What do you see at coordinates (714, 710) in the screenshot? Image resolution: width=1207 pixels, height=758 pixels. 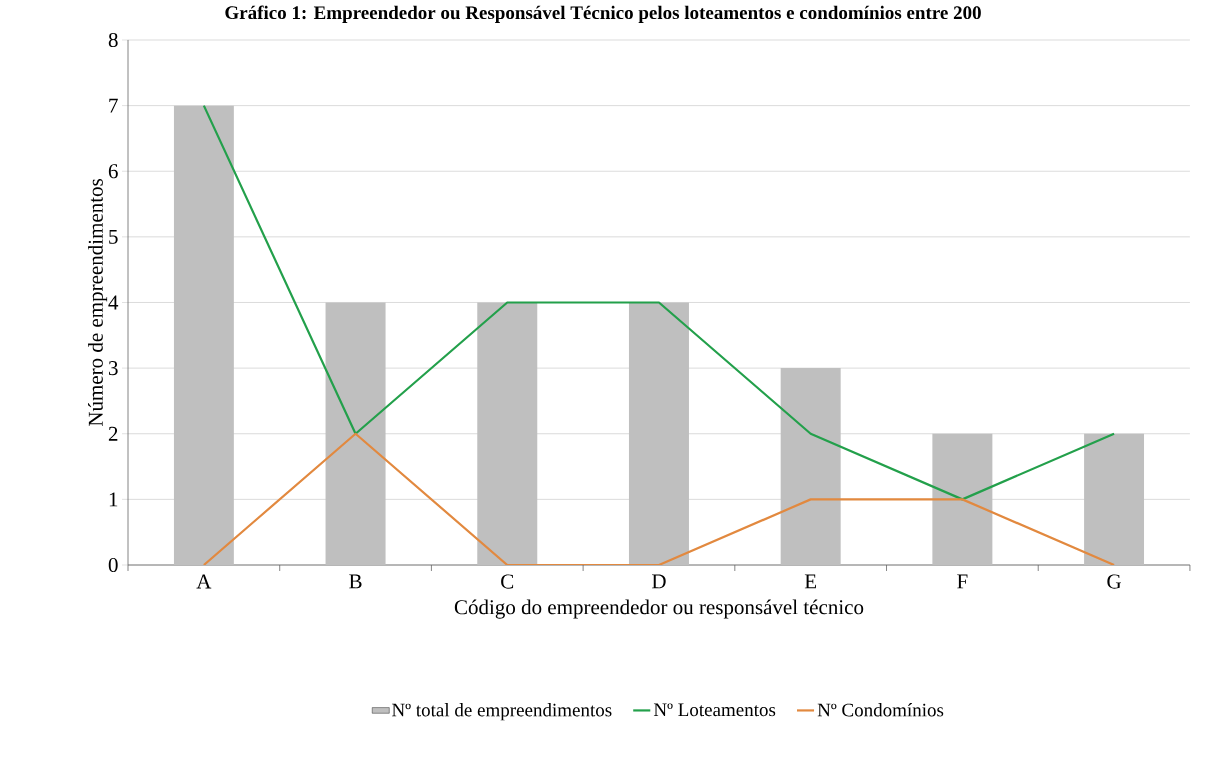 I see `legend-label: Nº Loteamentos` at bounding box center [714, 710].